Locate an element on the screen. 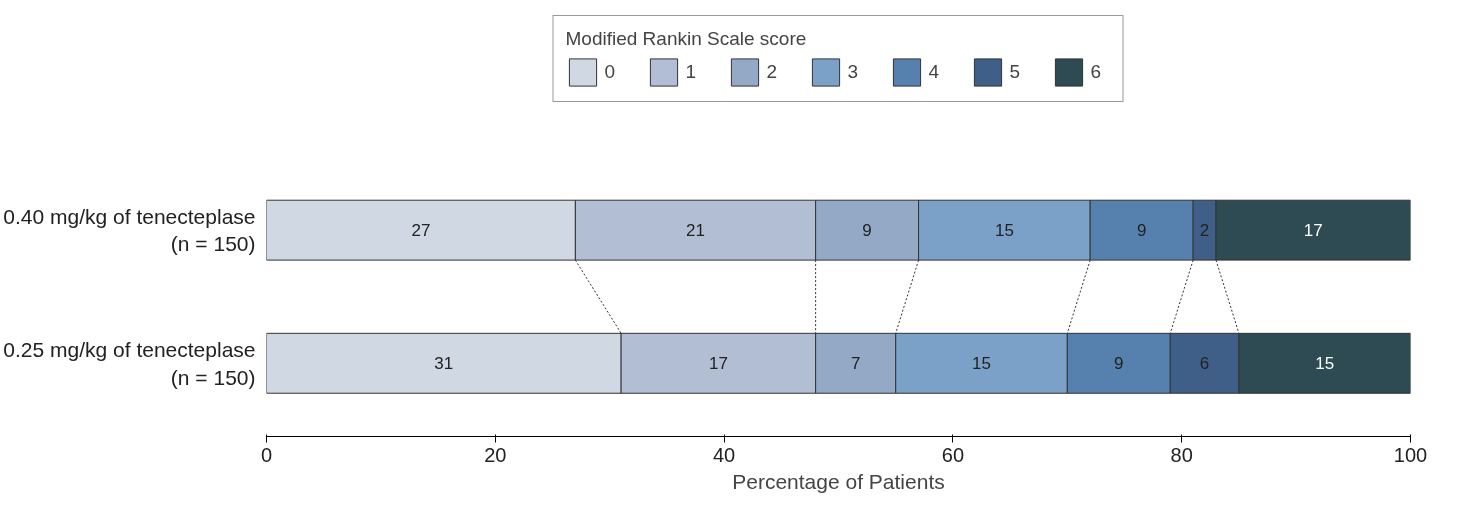 Image resolution: width=1462 pixels, height=509 pixels. x-tick-label: 20 is located at coordinates (495, 454).